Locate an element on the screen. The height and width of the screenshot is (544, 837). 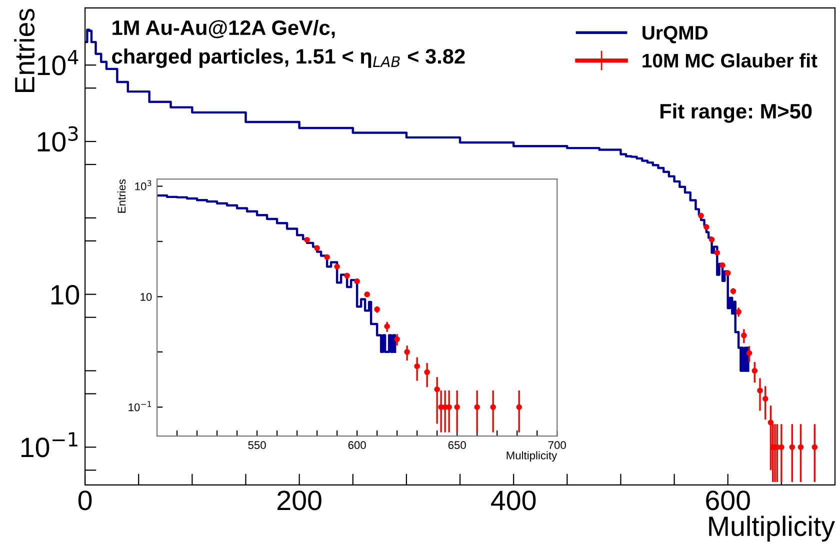
x-tick-label: 400 is located at coordinates (513, 500).